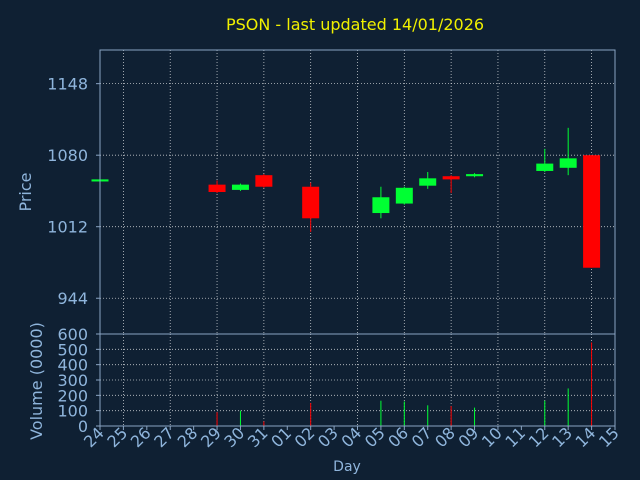 This screenshot has height=480, width=640. Describe the element at coordinates (67, 227) in the screenshot. I see `price-tick-label: 1012` at that location.